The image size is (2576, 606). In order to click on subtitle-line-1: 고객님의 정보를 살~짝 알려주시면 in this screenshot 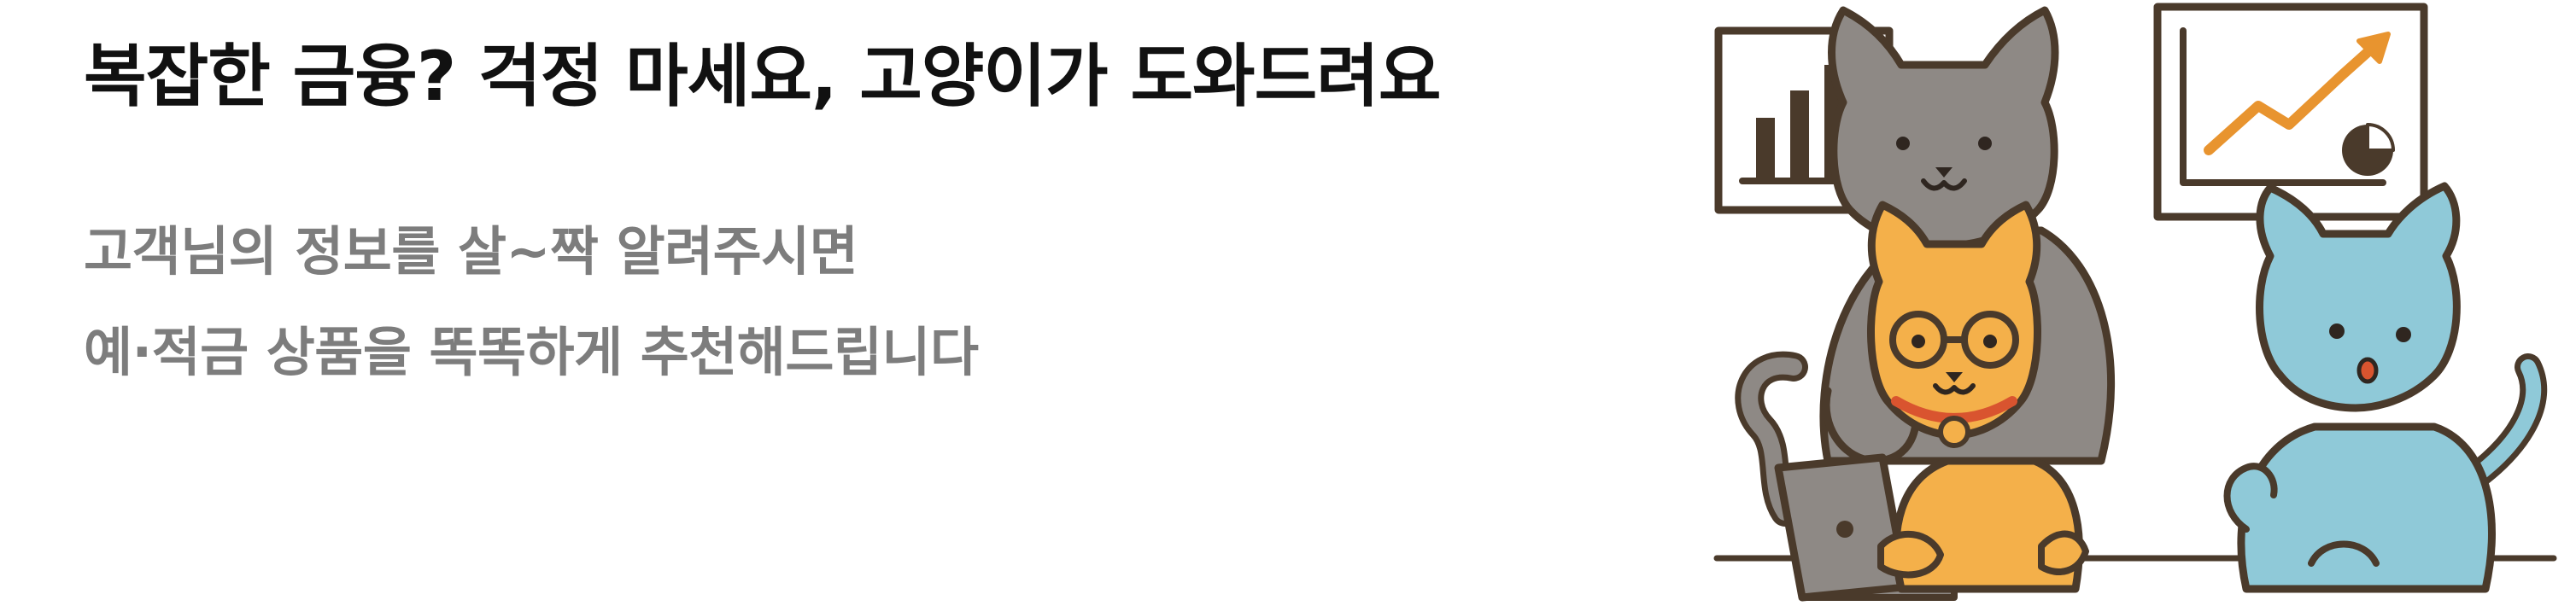, I will do `click(471, 251)`.